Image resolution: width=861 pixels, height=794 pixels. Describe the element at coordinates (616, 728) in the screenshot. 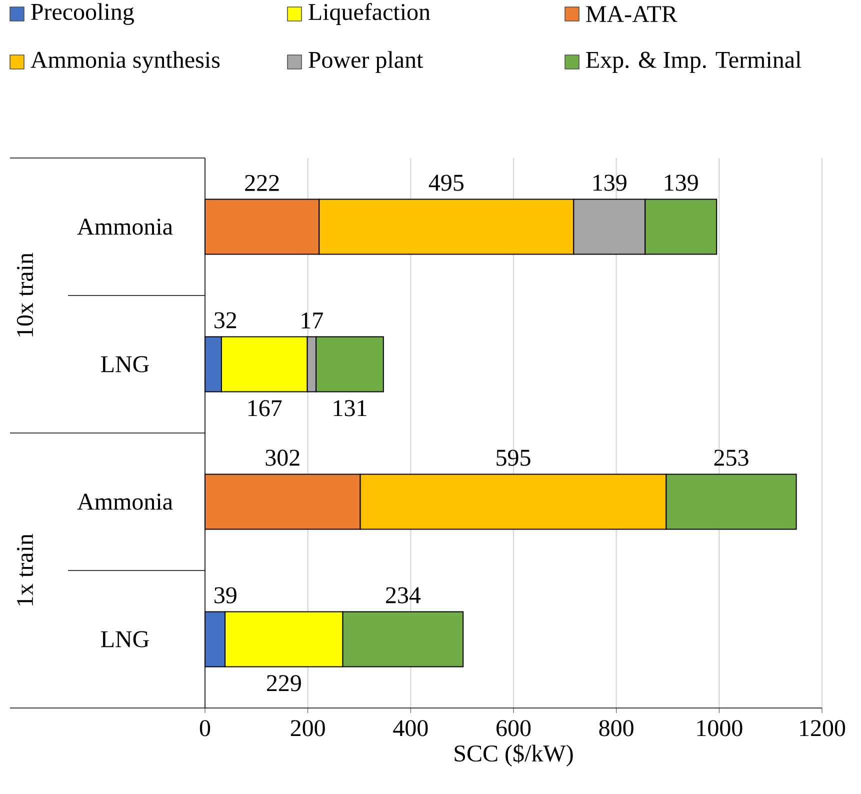

I see `x-tick-label: 800` at that location.